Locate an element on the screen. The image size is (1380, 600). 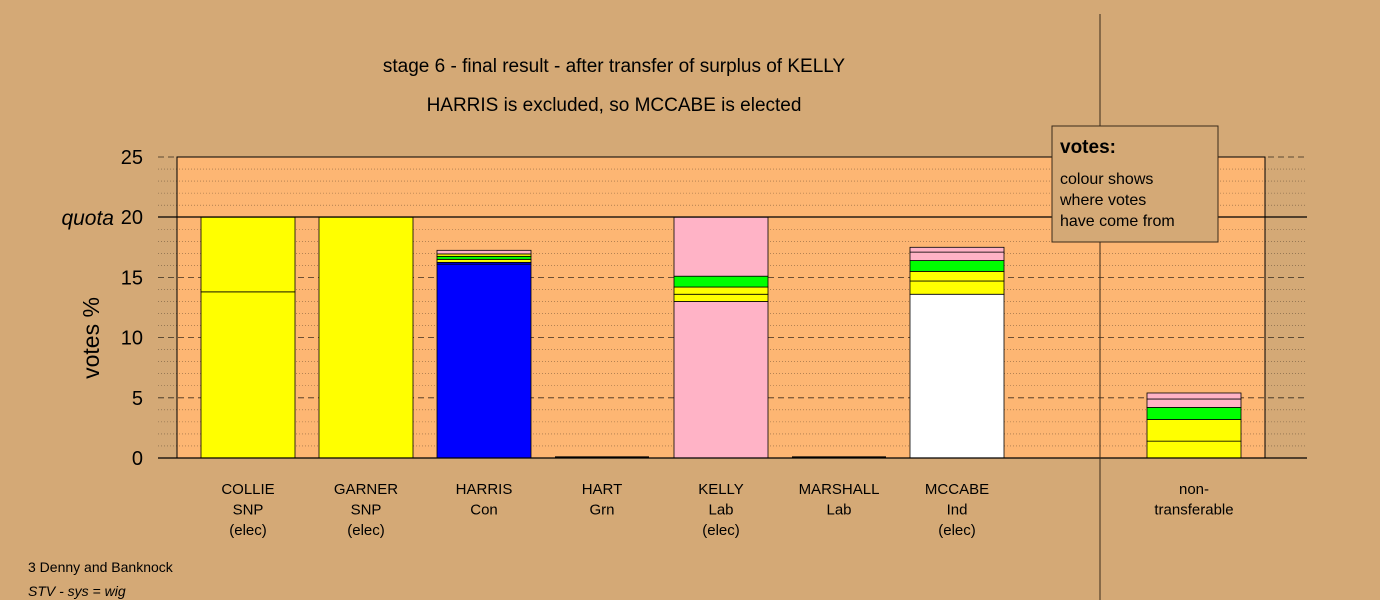
category-label: GARNER SNP (elec) is located at coordinates (366, 510).